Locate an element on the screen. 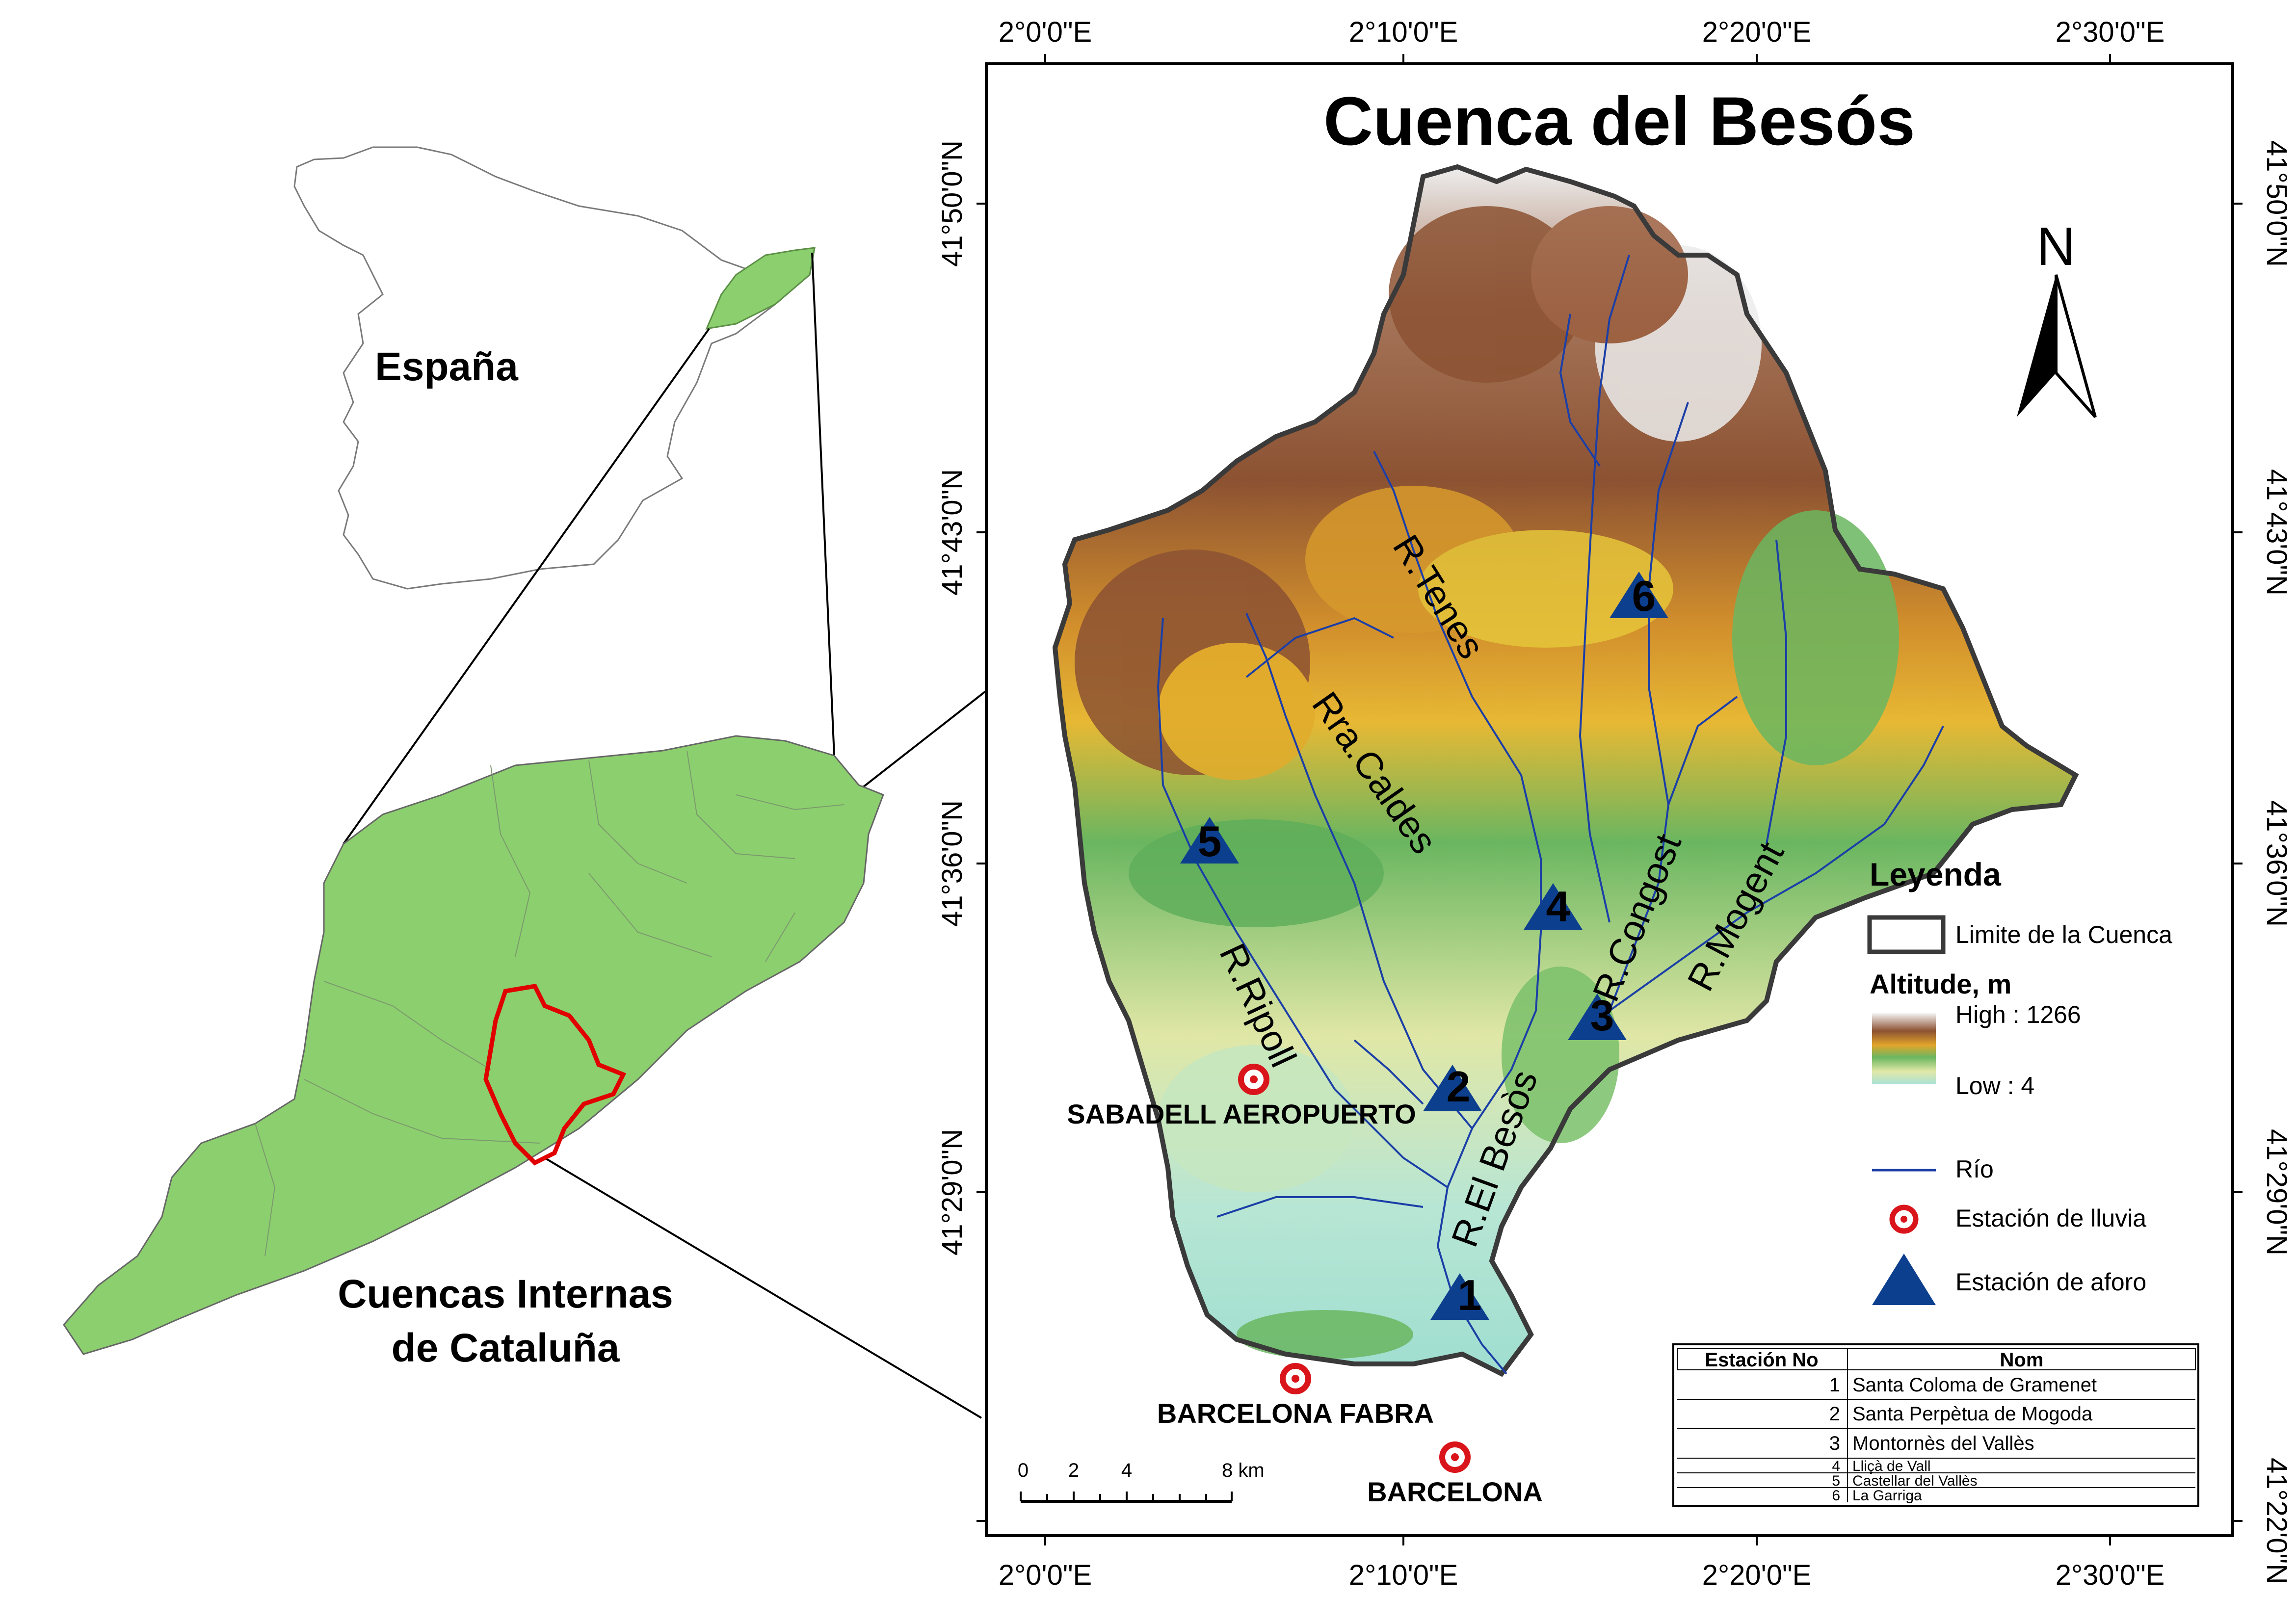 The image size is (2296, 1623). north-arrow-right is located at coordinates (2076, 346).